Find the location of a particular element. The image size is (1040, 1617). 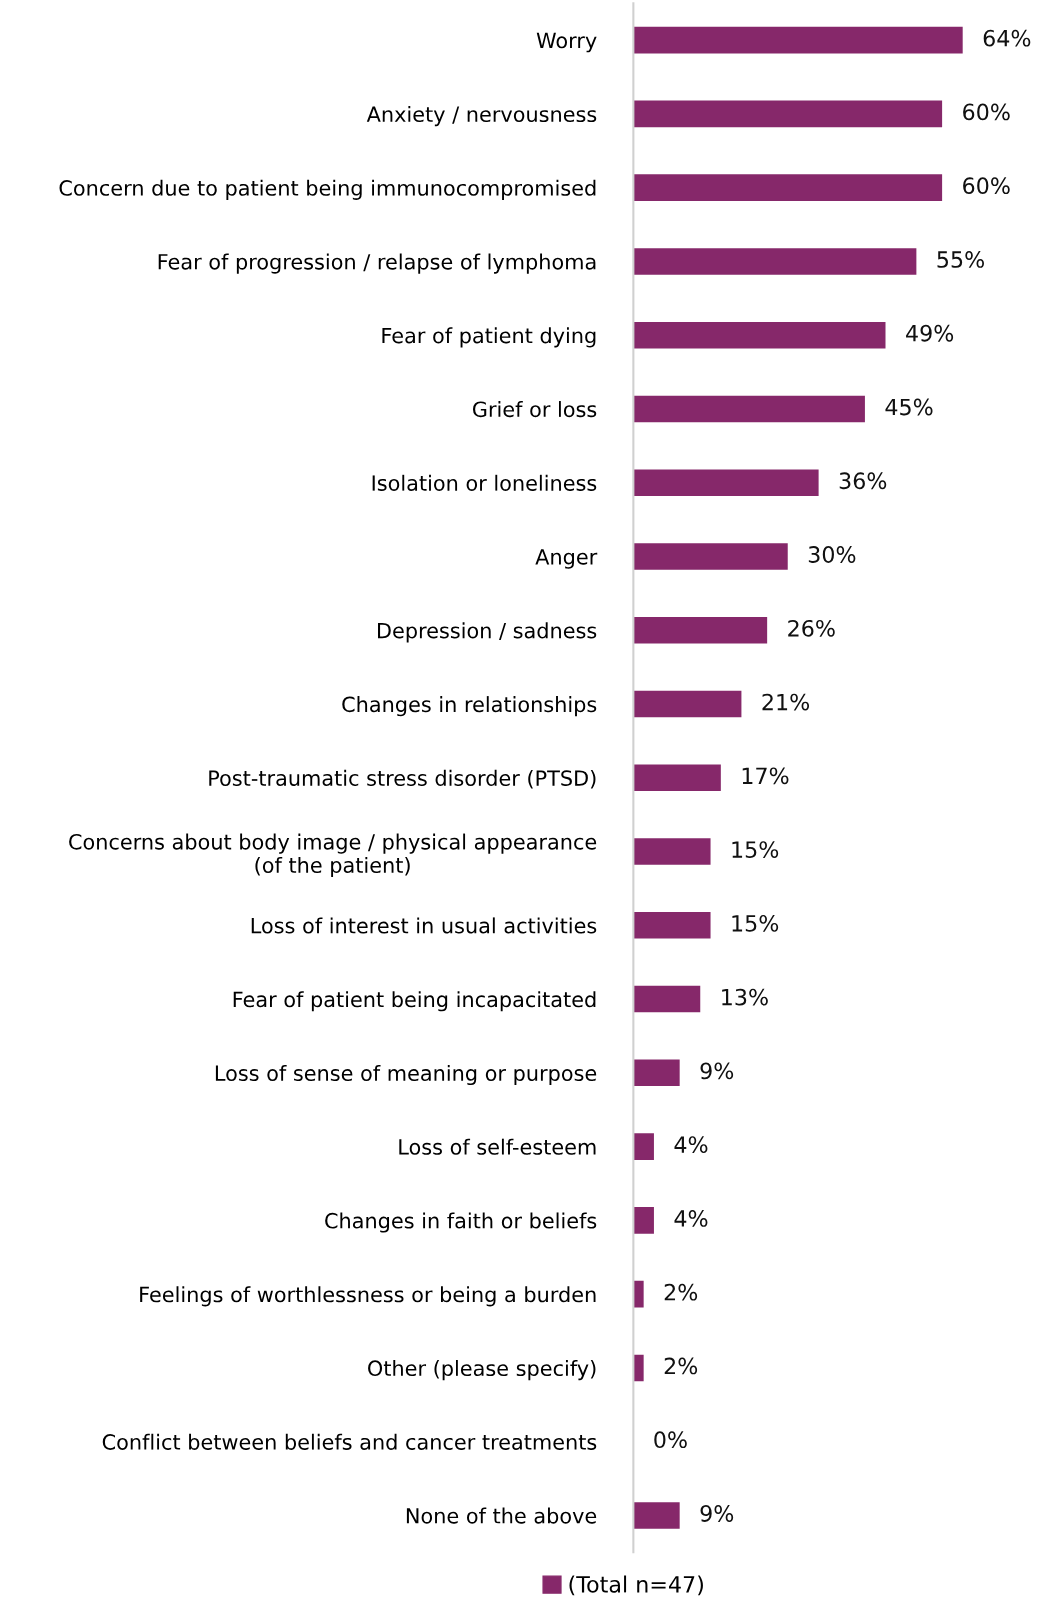

data-label: 26% is located at coordinates (811, 628).